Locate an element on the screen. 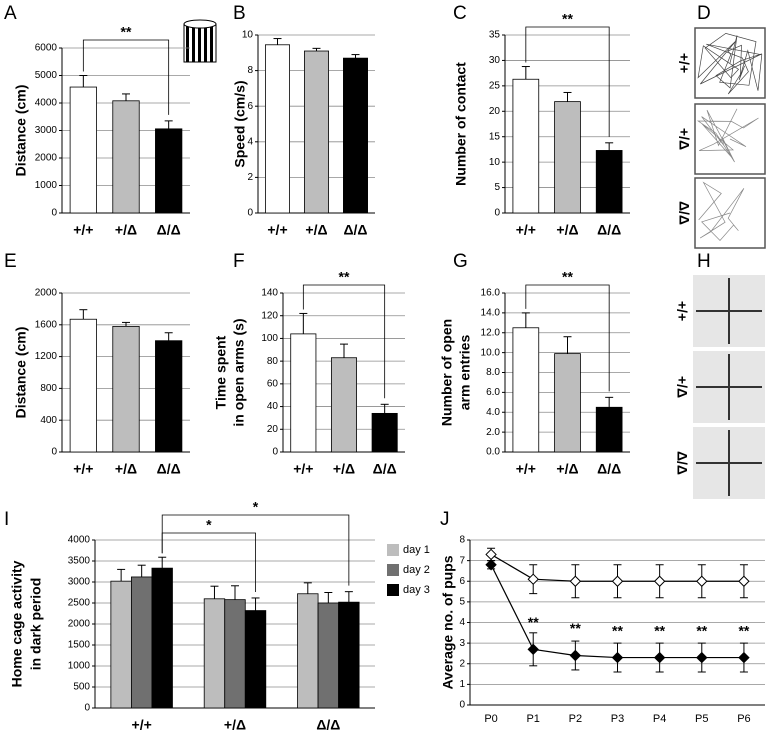 Image resolution: width=768 pixels, height=731 pixels. row-label: +/+ is located at coordinates (682, 311).